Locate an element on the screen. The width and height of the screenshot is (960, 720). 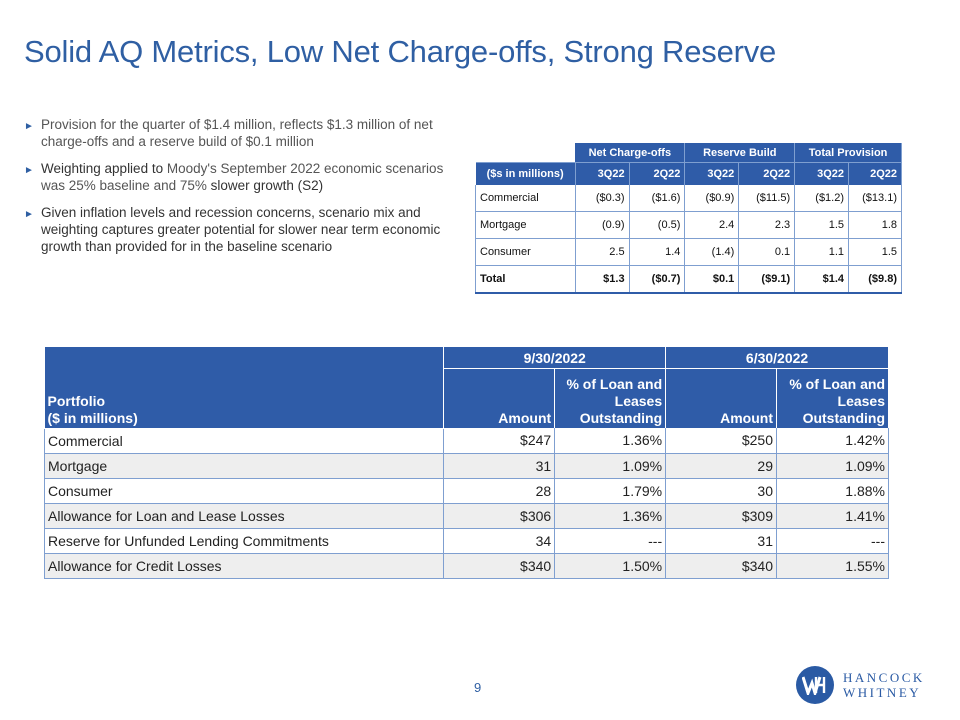
table-cell: 1.4 is located at coordinates (657, 252).